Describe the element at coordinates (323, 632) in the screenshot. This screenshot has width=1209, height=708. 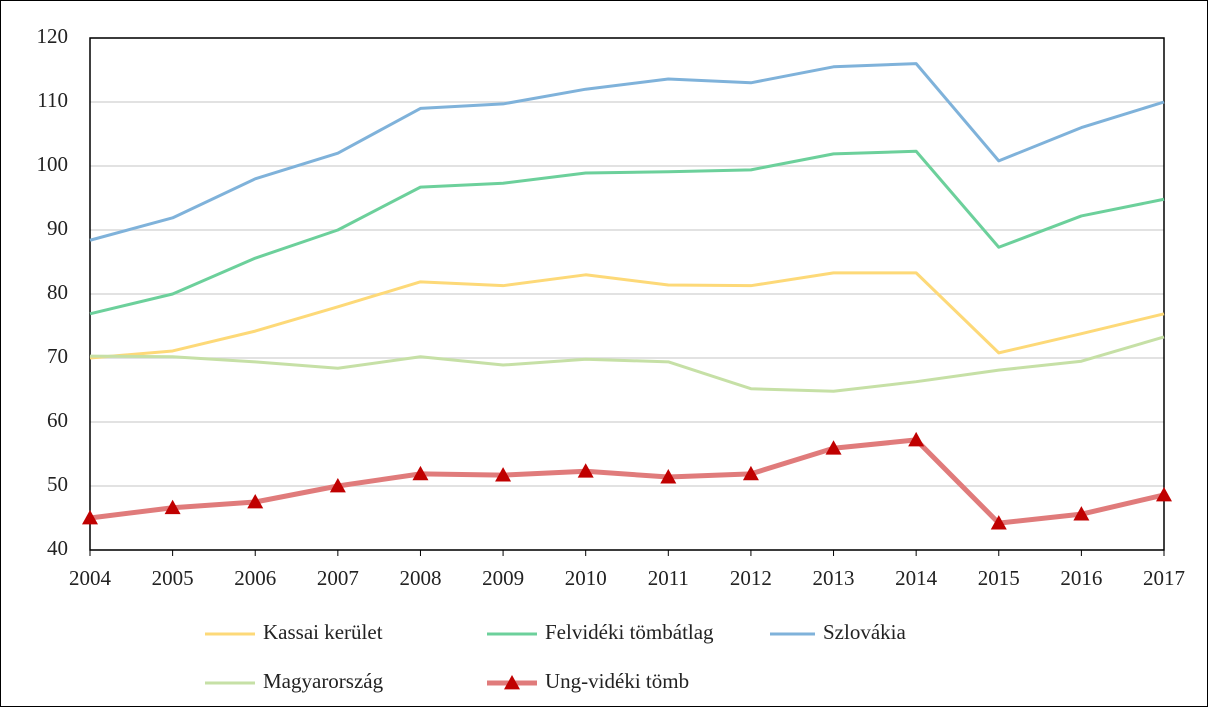
I see `legend-label: Kassai kerület` at that location.